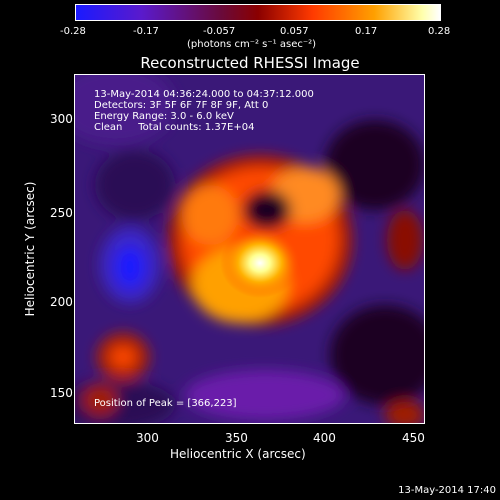 The width and height of the screenshot is (500, 500). I want to click on colorbar-unit: (photons cm⁻² s⁻¹ asec⁻²), so click(252, 44).